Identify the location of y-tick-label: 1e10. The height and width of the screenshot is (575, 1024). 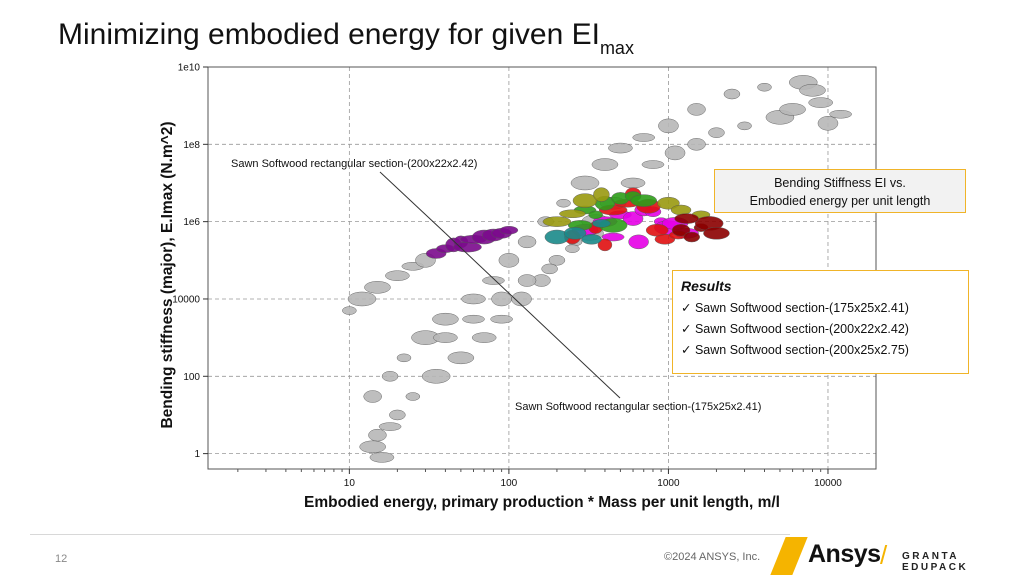
(189, 68).